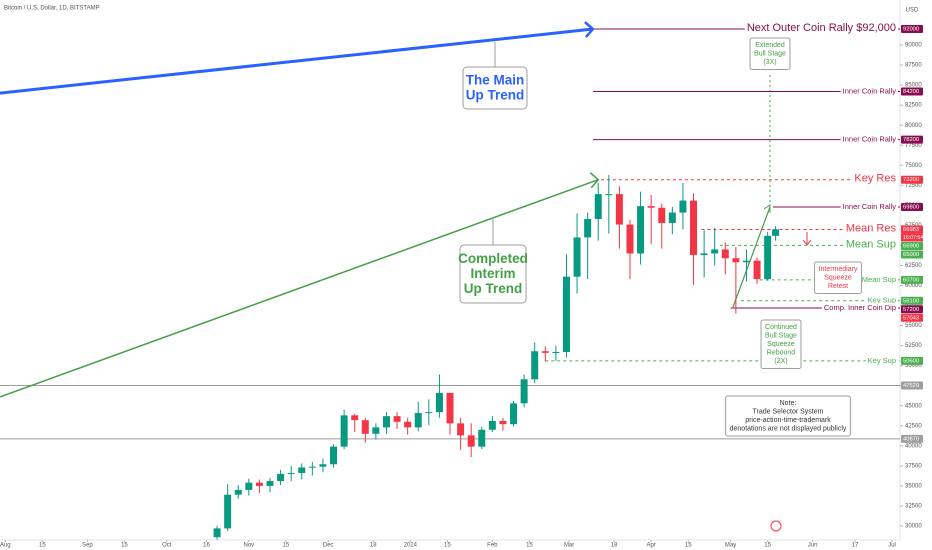 This screenshot has width=932, height=550. I want to click on x-tick-label: Feb, so click(492, 546).